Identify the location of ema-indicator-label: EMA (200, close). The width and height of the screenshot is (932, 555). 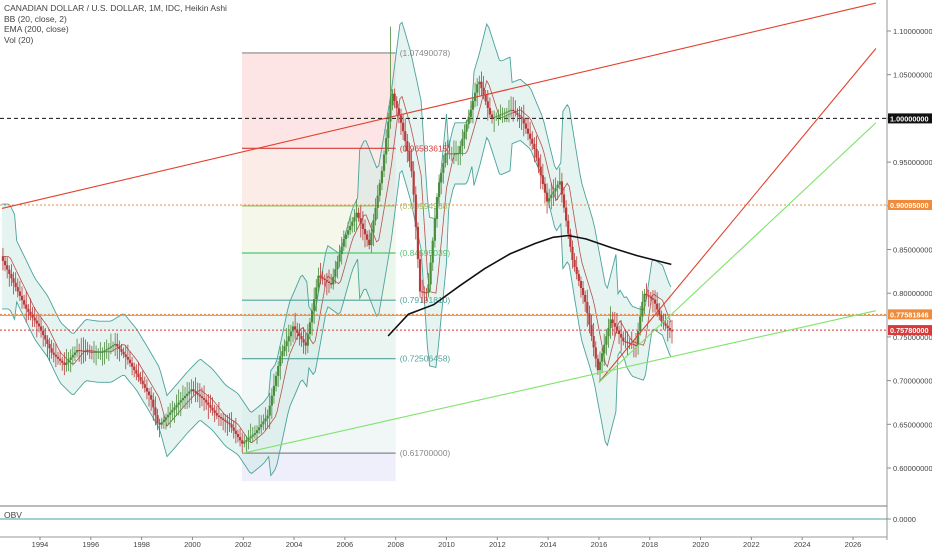
(36, 29).